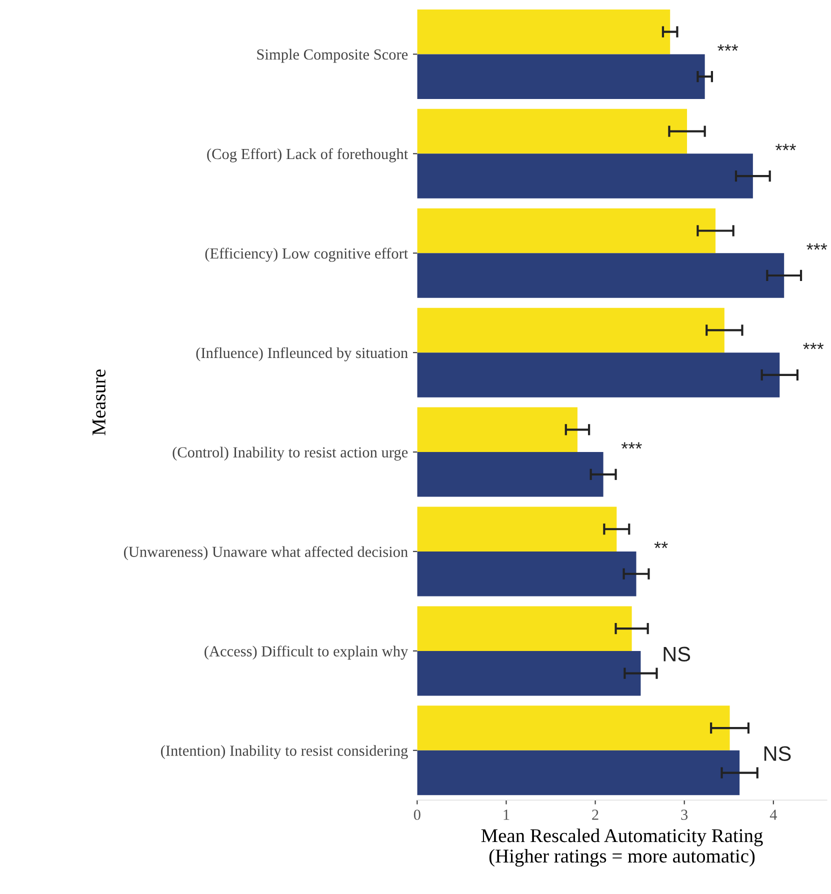 The width and height of the screenshot is (831, 894). Describe the element at coordinates (595, 815) in the screenshot. I see `x-tick-label: 2` at that location.